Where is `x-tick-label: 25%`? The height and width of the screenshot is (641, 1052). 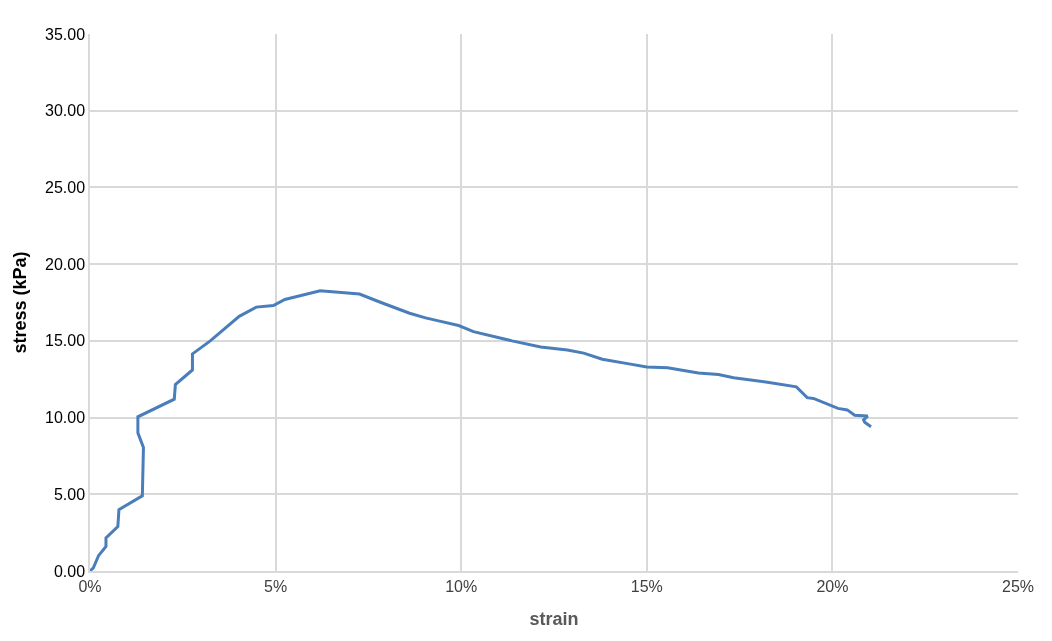
x-tick-label: 25% is located at coordinates (1018, 586).